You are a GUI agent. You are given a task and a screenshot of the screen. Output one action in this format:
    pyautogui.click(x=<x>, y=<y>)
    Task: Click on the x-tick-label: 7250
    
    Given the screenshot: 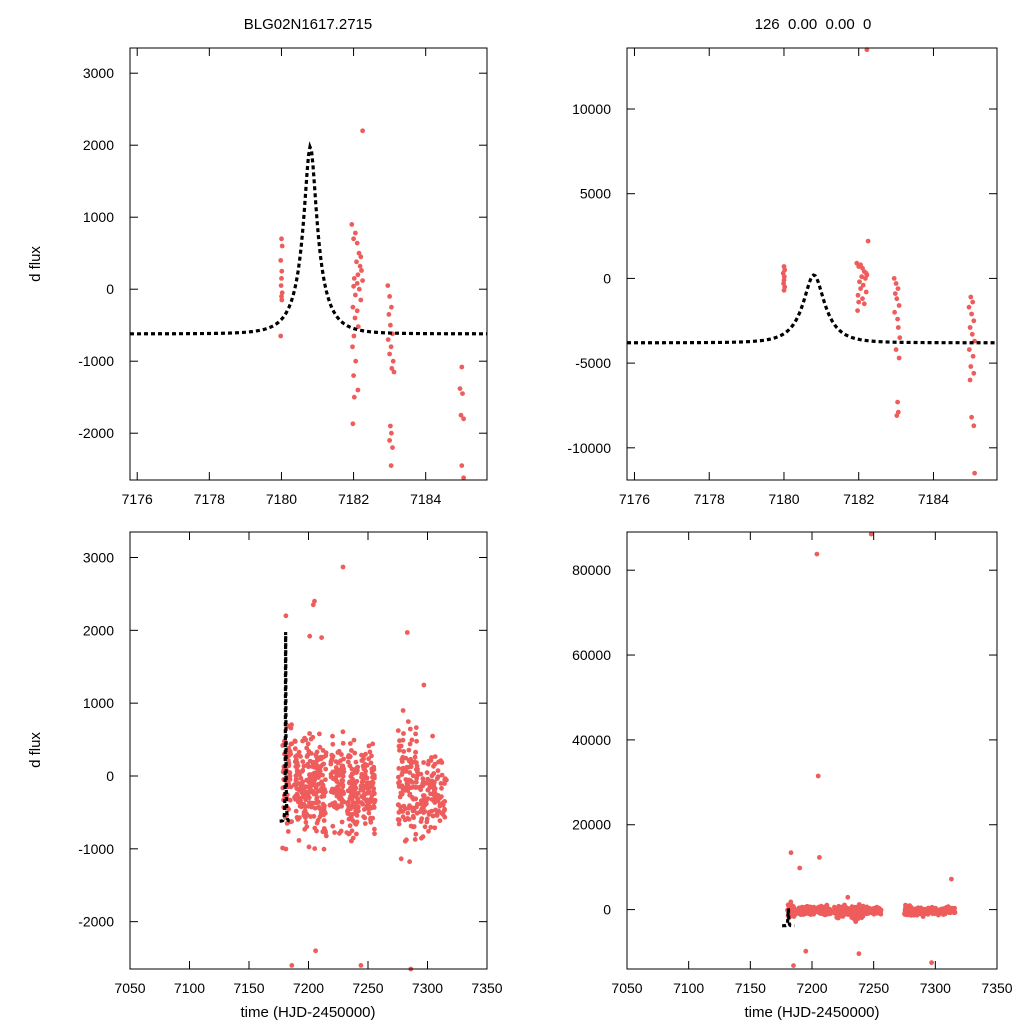 What is the action you would take?
    pyautogui.click(x=367, y=988)
    